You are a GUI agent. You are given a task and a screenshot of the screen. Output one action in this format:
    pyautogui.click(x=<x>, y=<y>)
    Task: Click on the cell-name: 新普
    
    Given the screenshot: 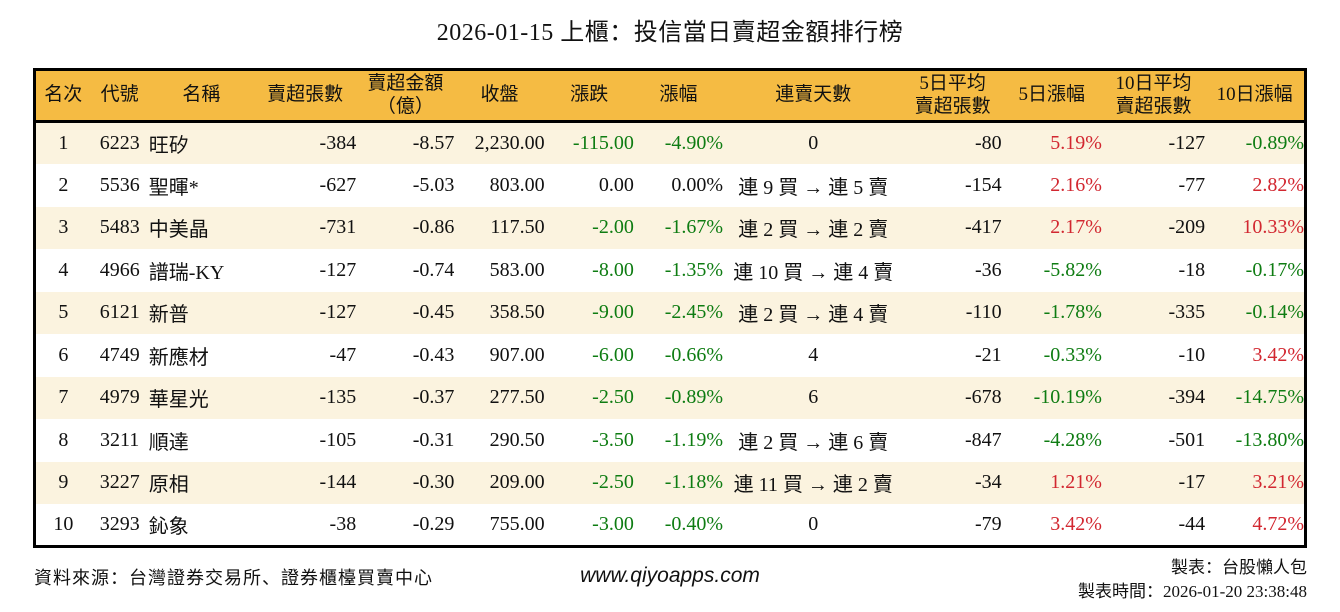 What is the action you would take?
    pyautogui.click(x=168, y=315)
    